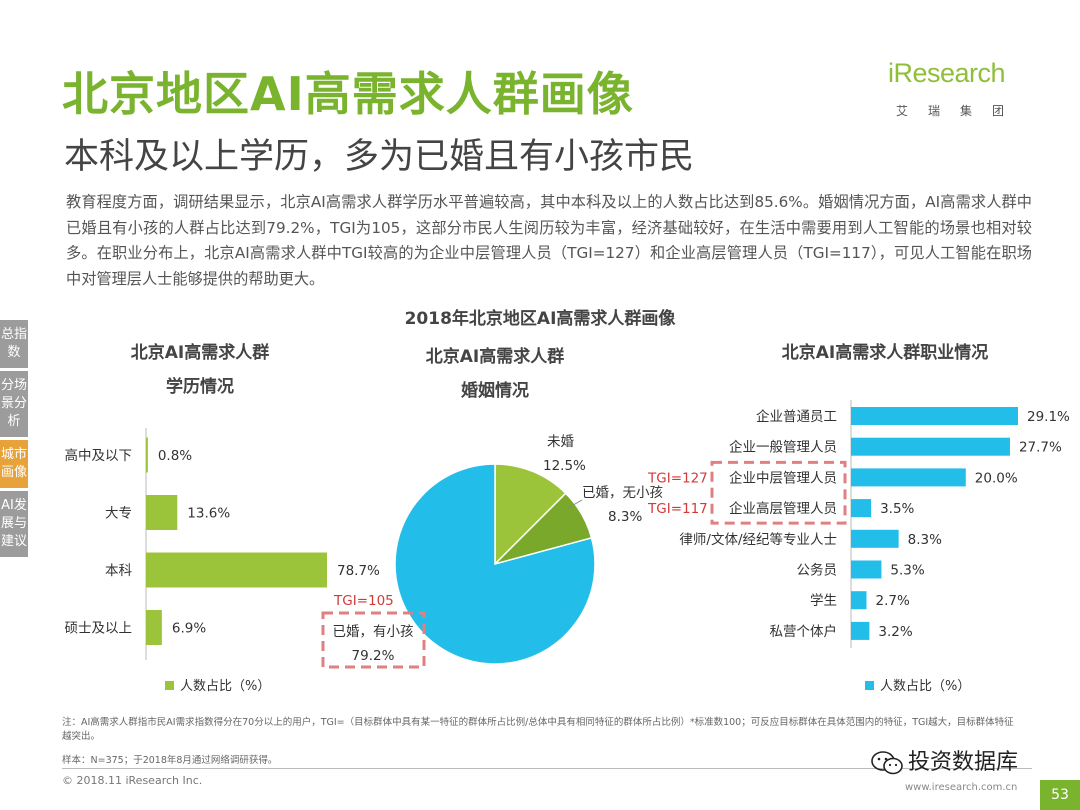 Image resolution: width=1080 pixels, height=810 pixels. Describe the element at coordinates (118, 514) in the screenshot. I see `education-category-label: 大专` at that location.